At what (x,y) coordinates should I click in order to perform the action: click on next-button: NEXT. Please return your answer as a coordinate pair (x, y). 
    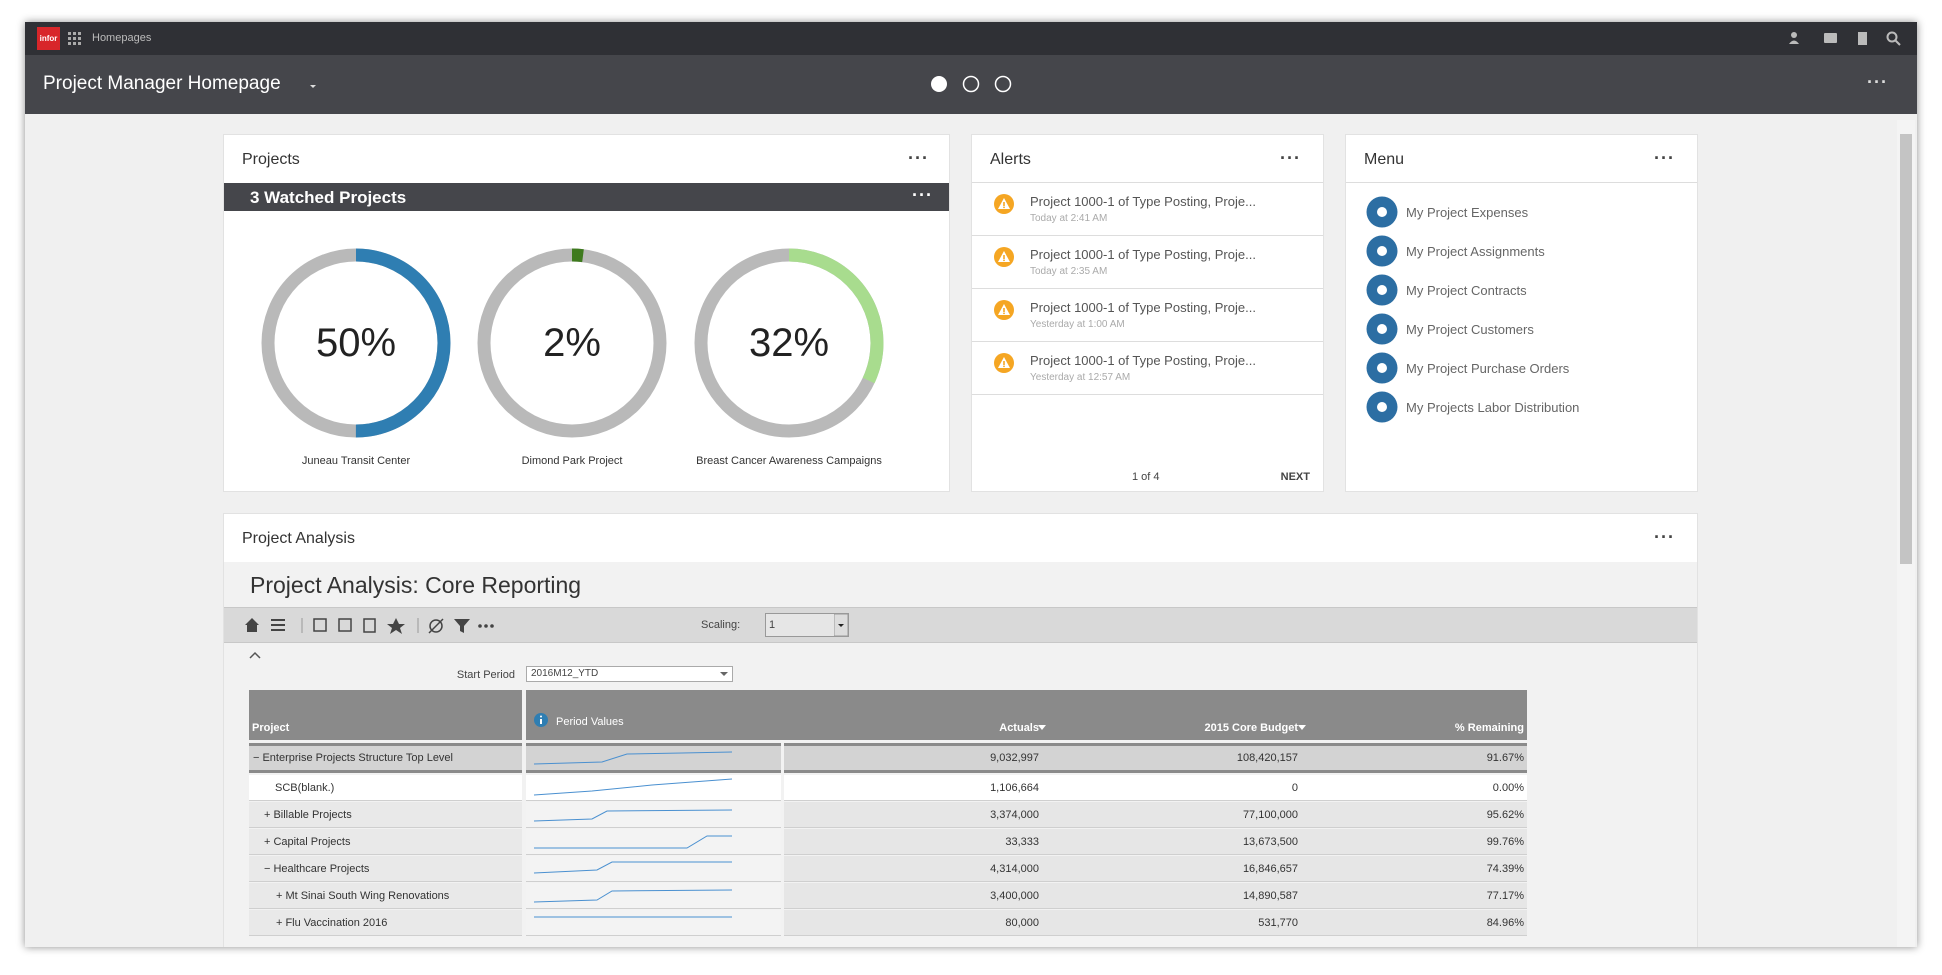
    Looking at the image, I should click on (1295, 477).